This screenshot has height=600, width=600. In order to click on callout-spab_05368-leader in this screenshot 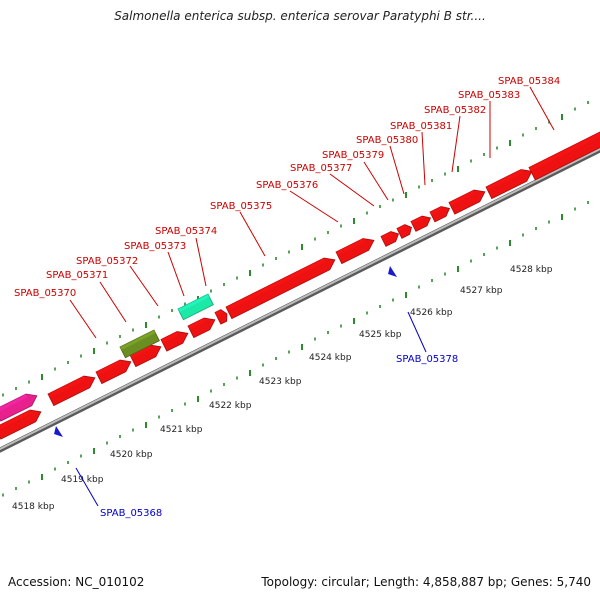, I will do `click(87, 487)`.